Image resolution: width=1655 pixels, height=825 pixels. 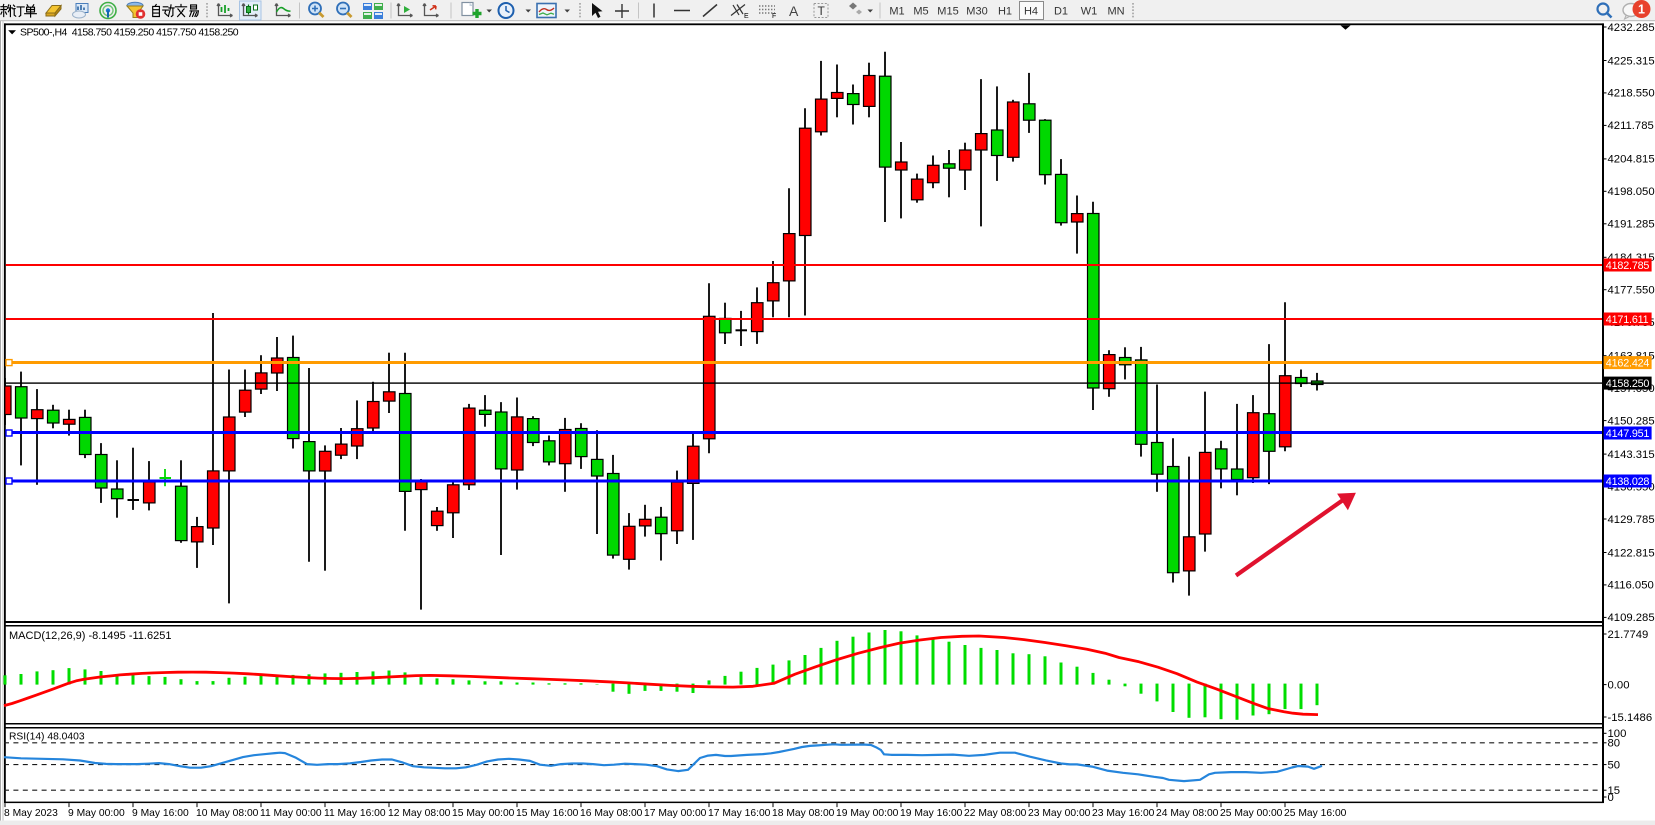 I want to click on svg-text: M5, so click(x=920, y=12).